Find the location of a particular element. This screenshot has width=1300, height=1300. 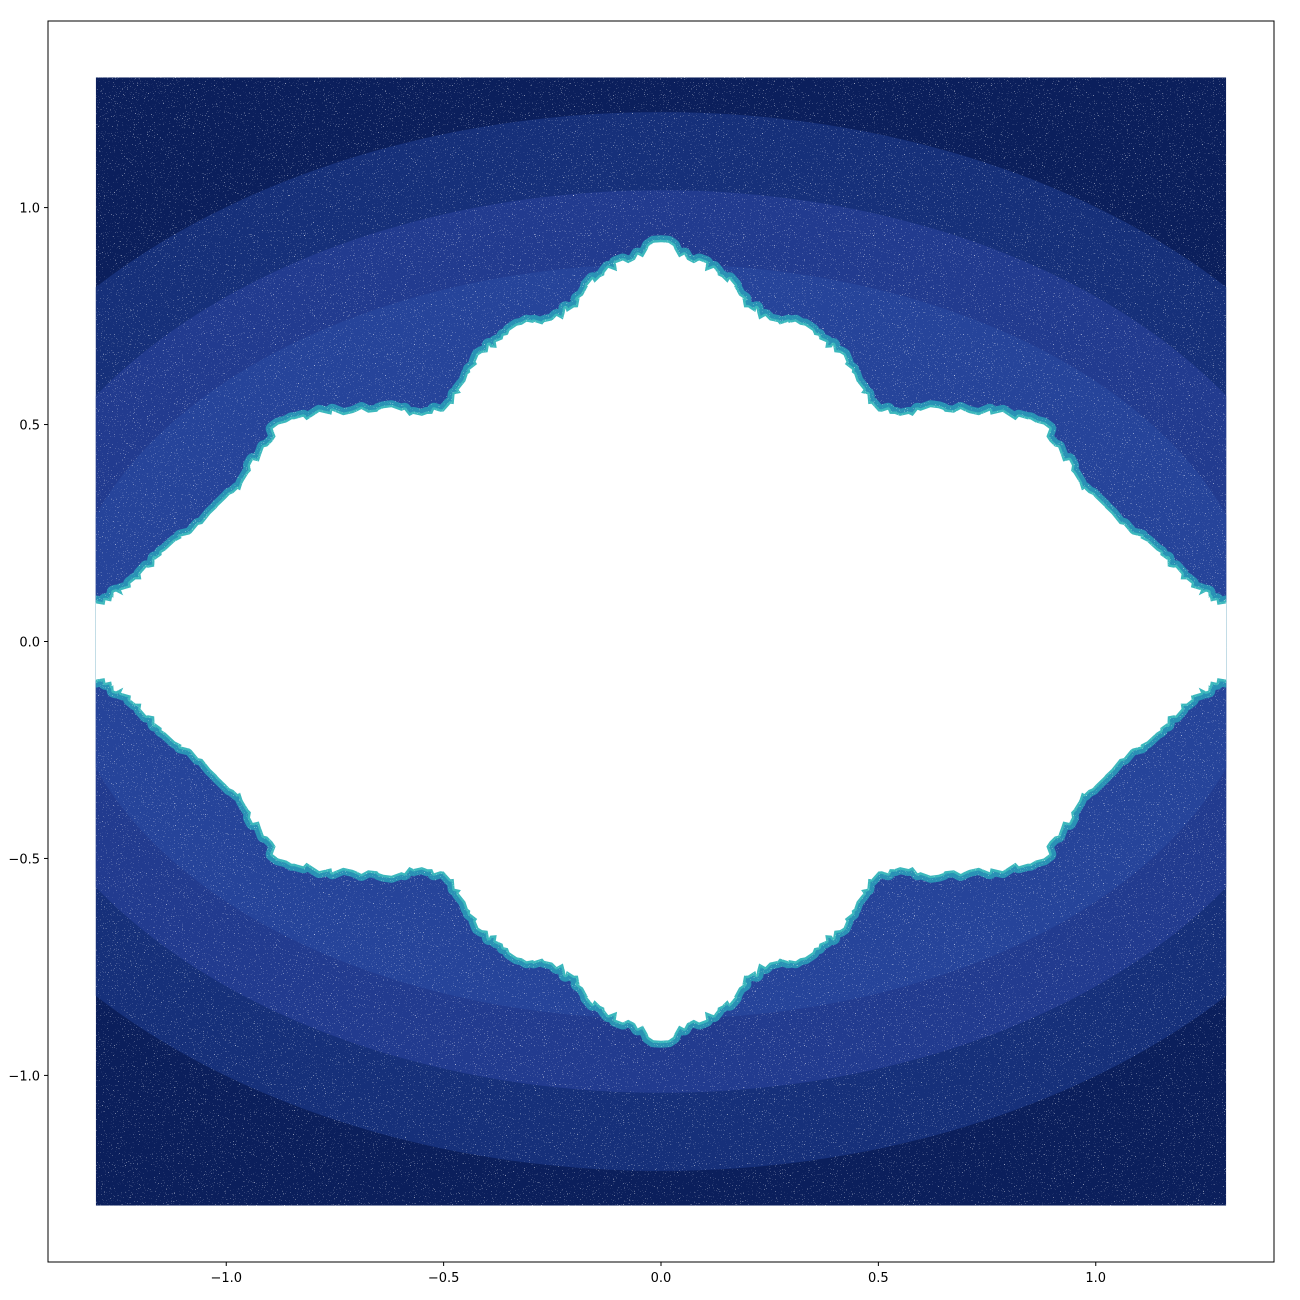

x-tick-label: 1.0 is located at coordinates (1095, 1278).